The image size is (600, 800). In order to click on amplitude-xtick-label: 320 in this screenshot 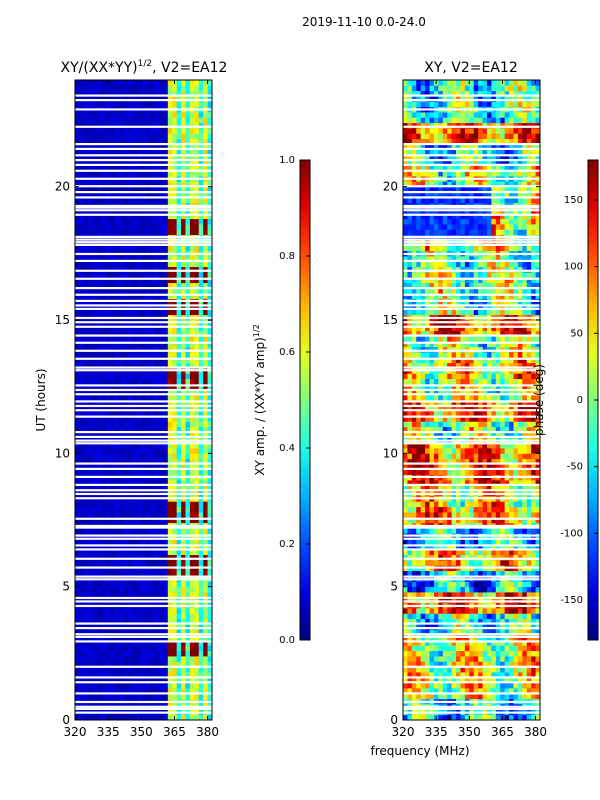, I will do `click(75, 732)`.